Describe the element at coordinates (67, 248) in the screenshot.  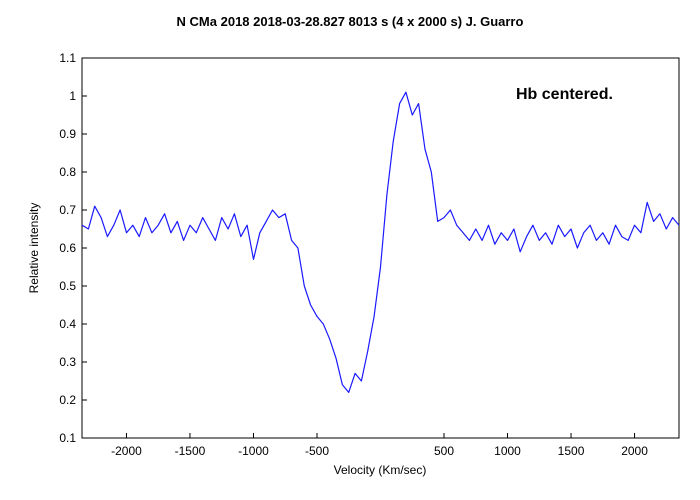
I see `y-tick-label: 0.6` at that location.